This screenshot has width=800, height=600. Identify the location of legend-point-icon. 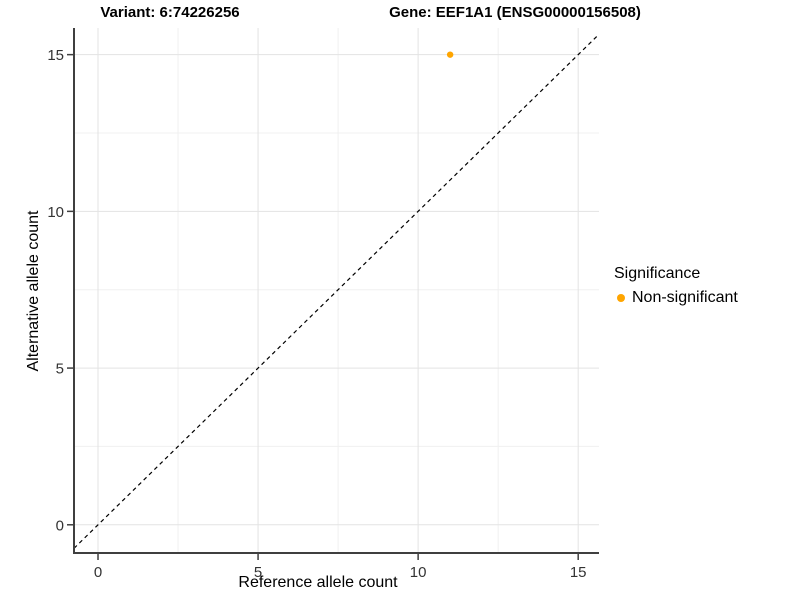
(621, 298).